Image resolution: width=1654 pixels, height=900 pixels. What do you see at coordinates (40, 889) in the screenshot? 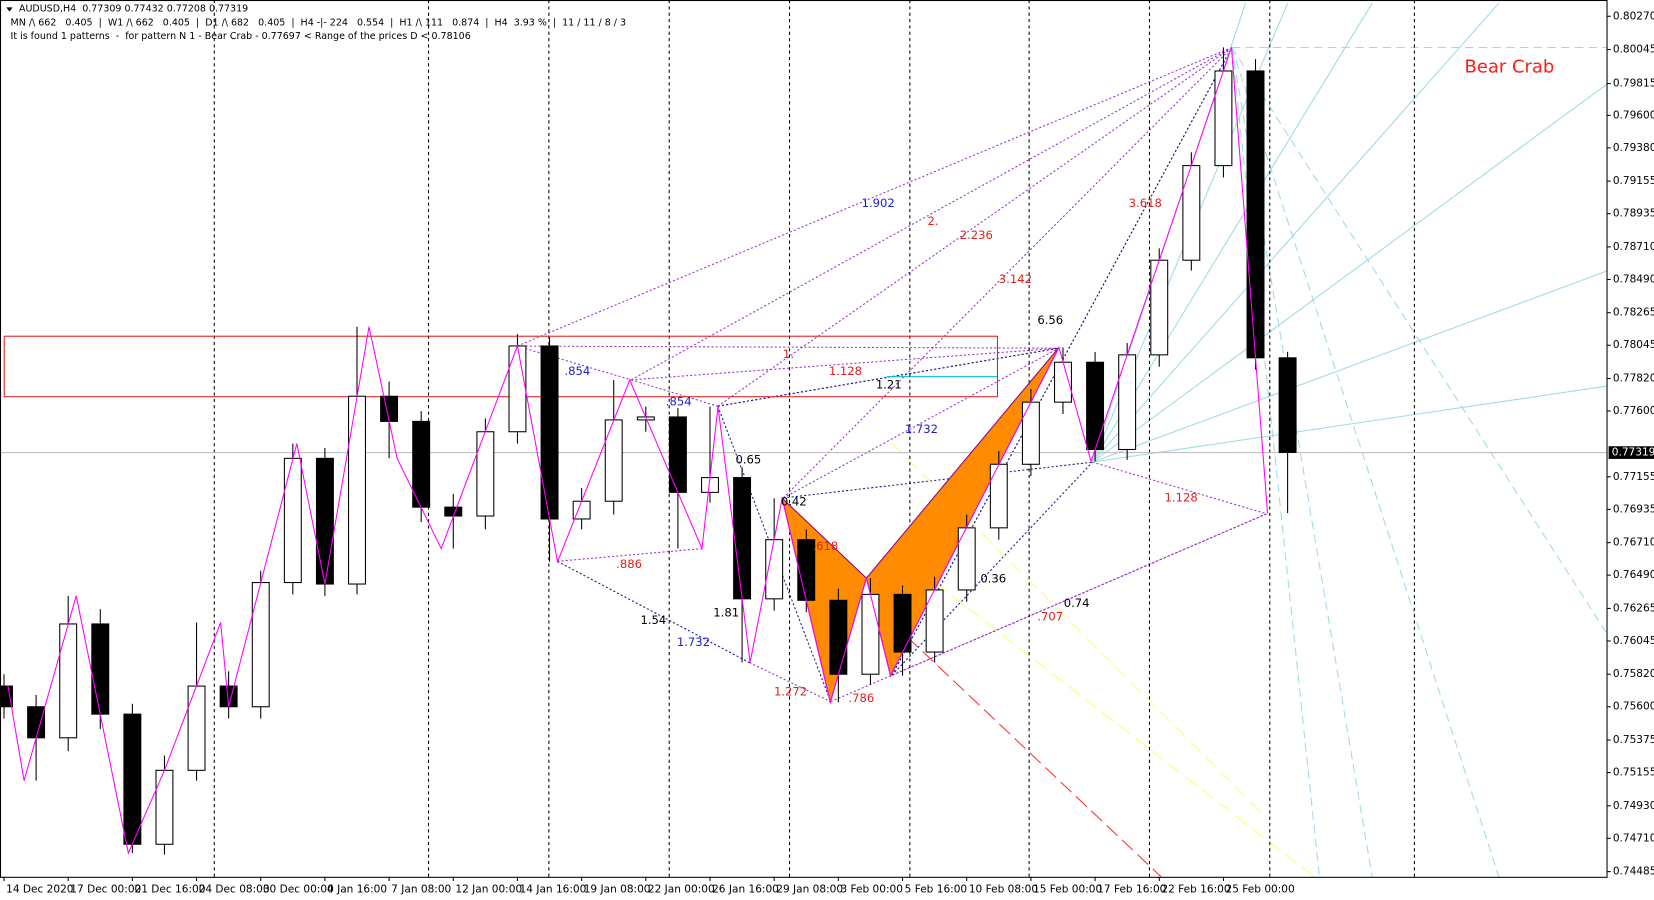
I see `x-tick-label: 14 Dec 2020` at bounding box center [40, 889].